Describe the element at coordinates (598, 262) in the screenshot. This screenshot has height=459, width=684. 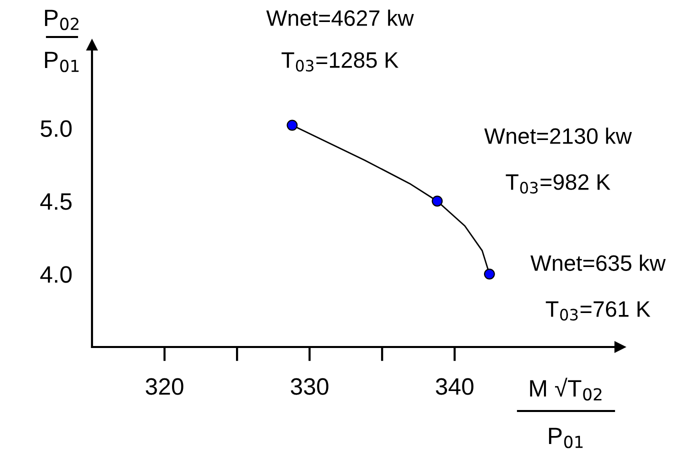
I see `annotation: Wnet=635 kw` at that location.